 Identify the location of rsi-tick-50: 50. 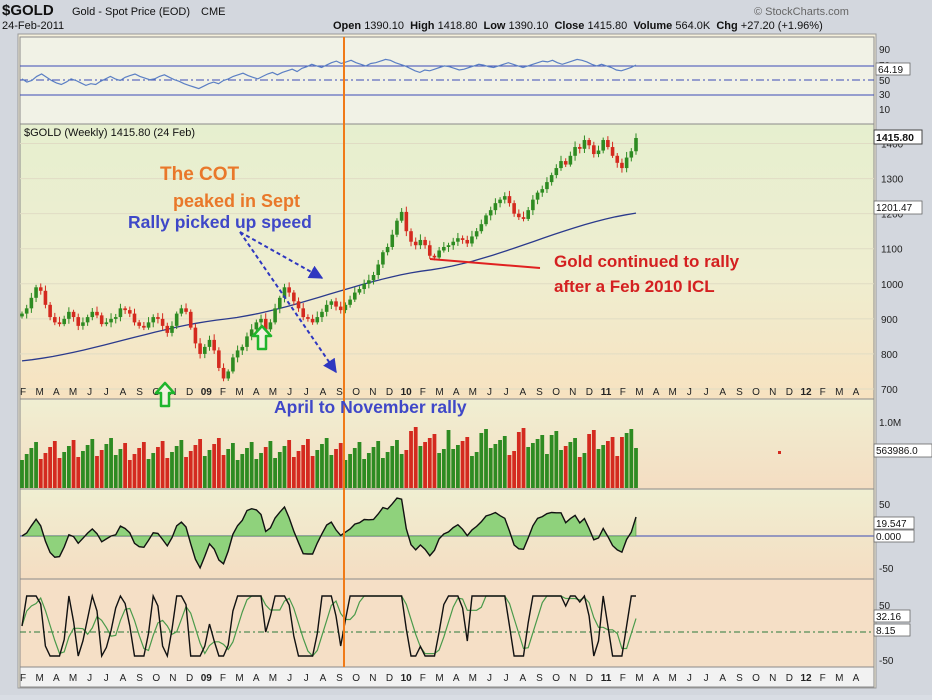
(885, 81).